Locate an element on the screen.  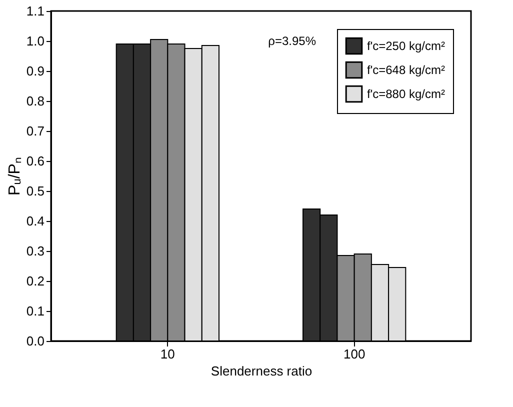
x-tick-label: 10 is located at coordinates (167, 354).